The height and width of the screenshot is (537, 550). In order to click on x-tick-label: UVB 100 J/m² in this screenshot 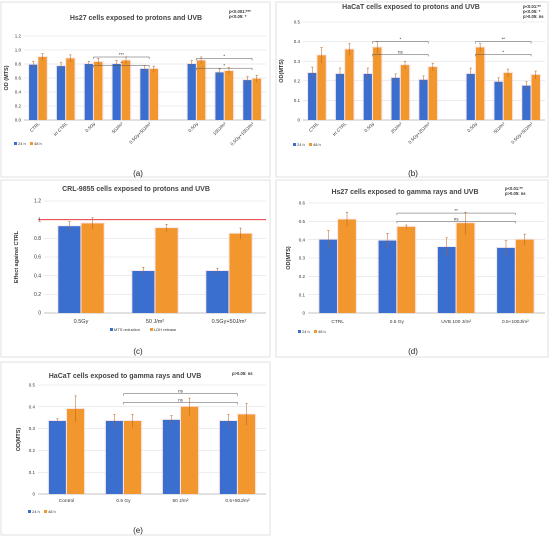, I will do `click(456, 322)`.